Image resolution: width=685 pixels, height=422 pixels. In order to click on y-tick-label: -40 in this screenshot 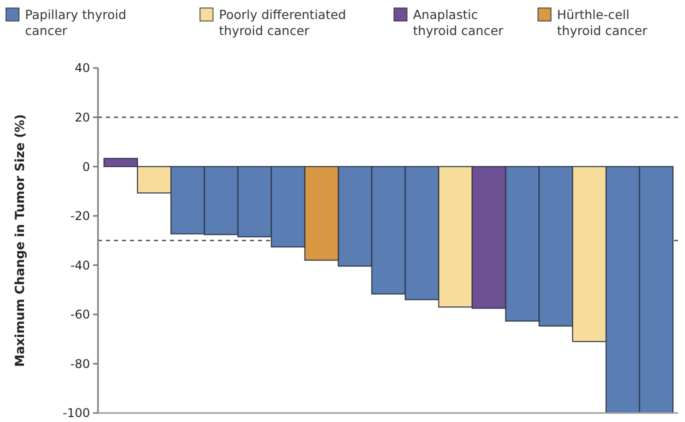, I will do `click(80, 265)`.